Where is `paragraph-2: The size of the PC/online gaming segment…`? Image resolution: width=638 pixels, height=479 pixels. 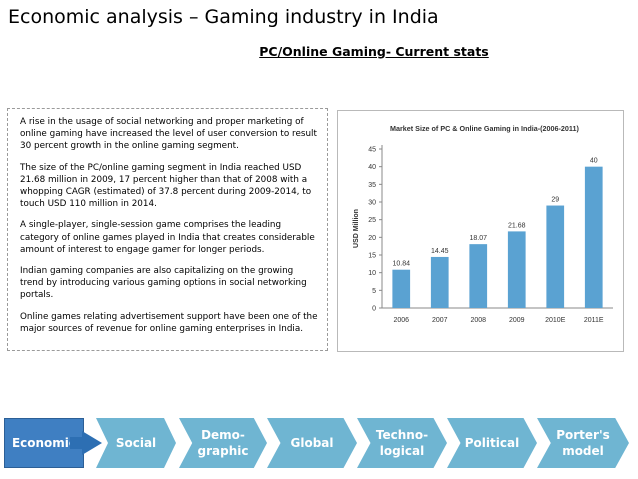 paragraph-2: The size of the PC/online gaming segment… is located at coordinates (166, 186).